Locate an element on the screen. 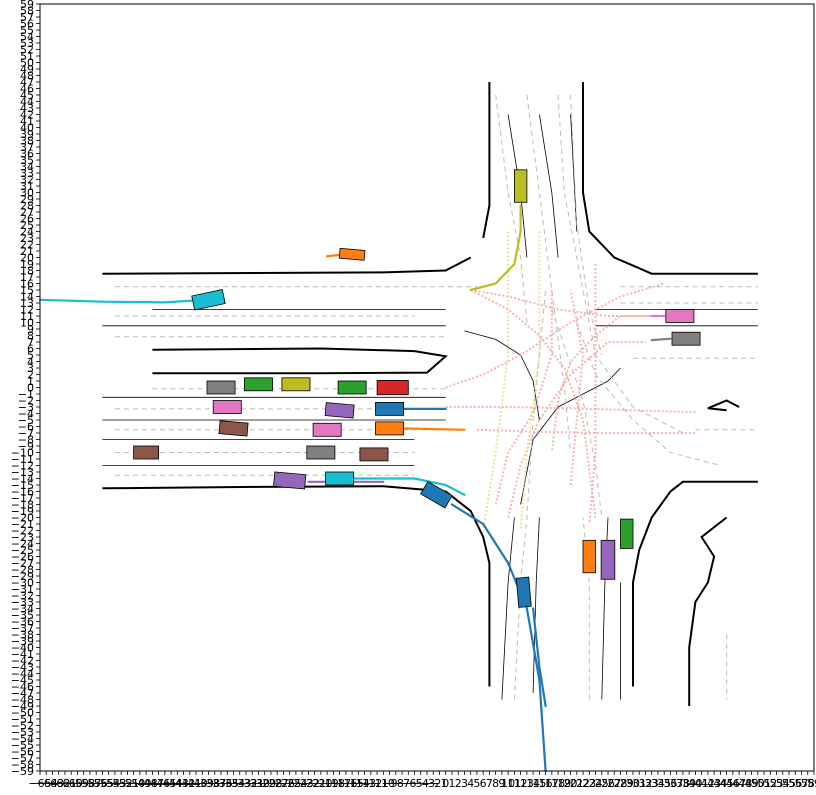 Image resolution: width=816 pixels, height=795 pixels. x-tick-label: 30 is located at coordinates (633, 783).